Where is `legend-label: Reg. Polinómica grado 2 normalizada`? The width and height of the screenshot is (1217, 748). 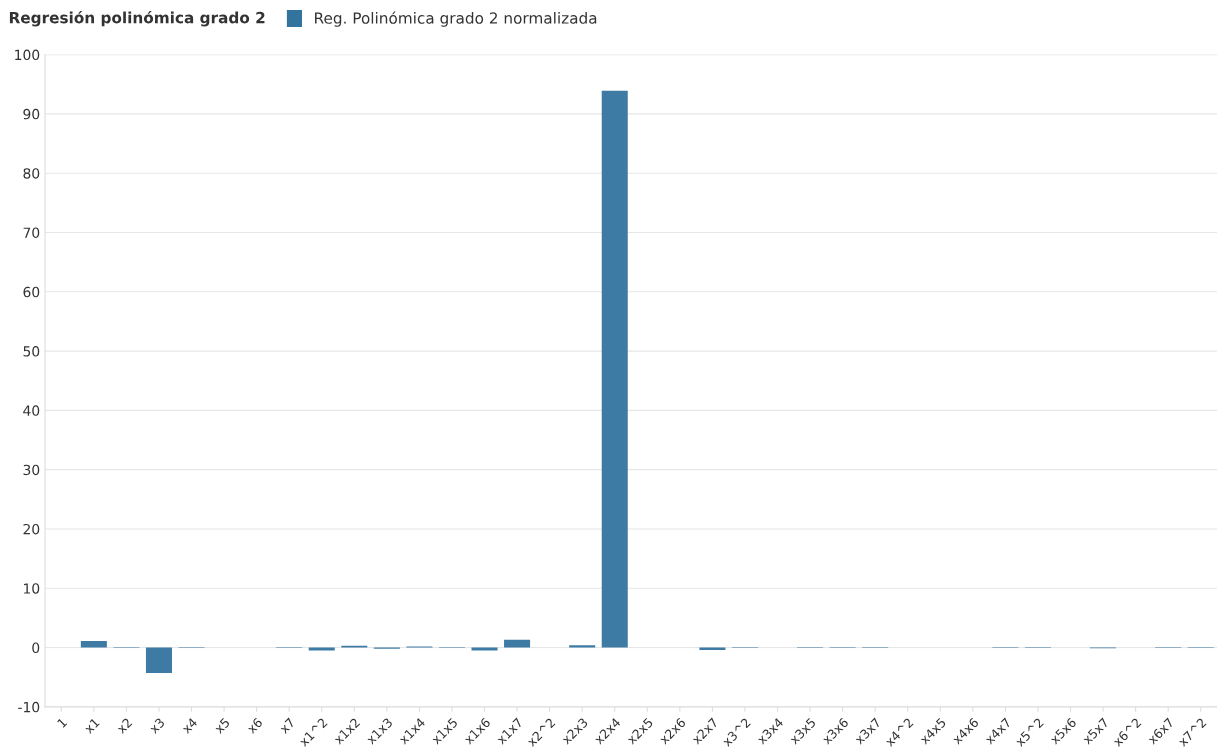
legend-label: Reg. Polinómica grado 2 normalizada is located at coordinates (456, 19).